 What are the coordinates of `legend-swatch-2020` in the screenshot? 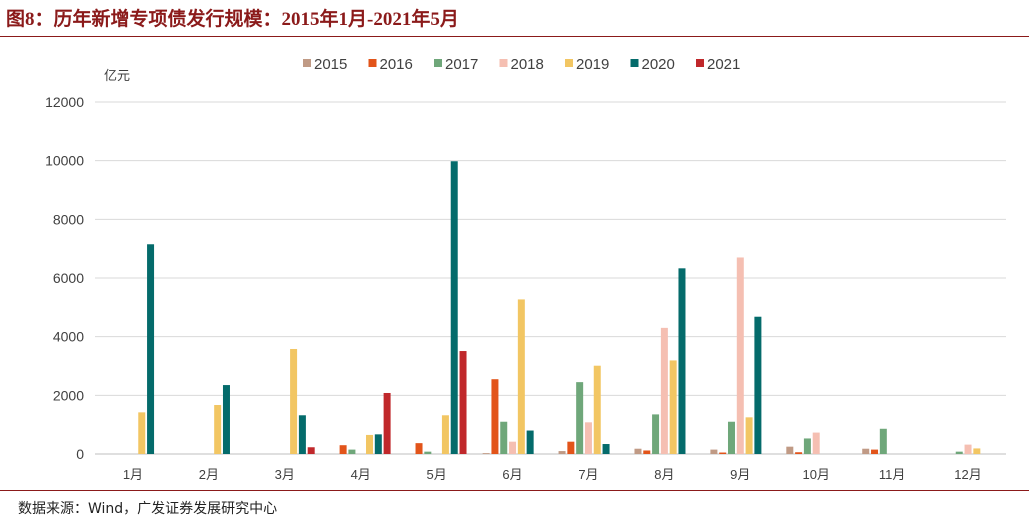 It's located at (634, 63).